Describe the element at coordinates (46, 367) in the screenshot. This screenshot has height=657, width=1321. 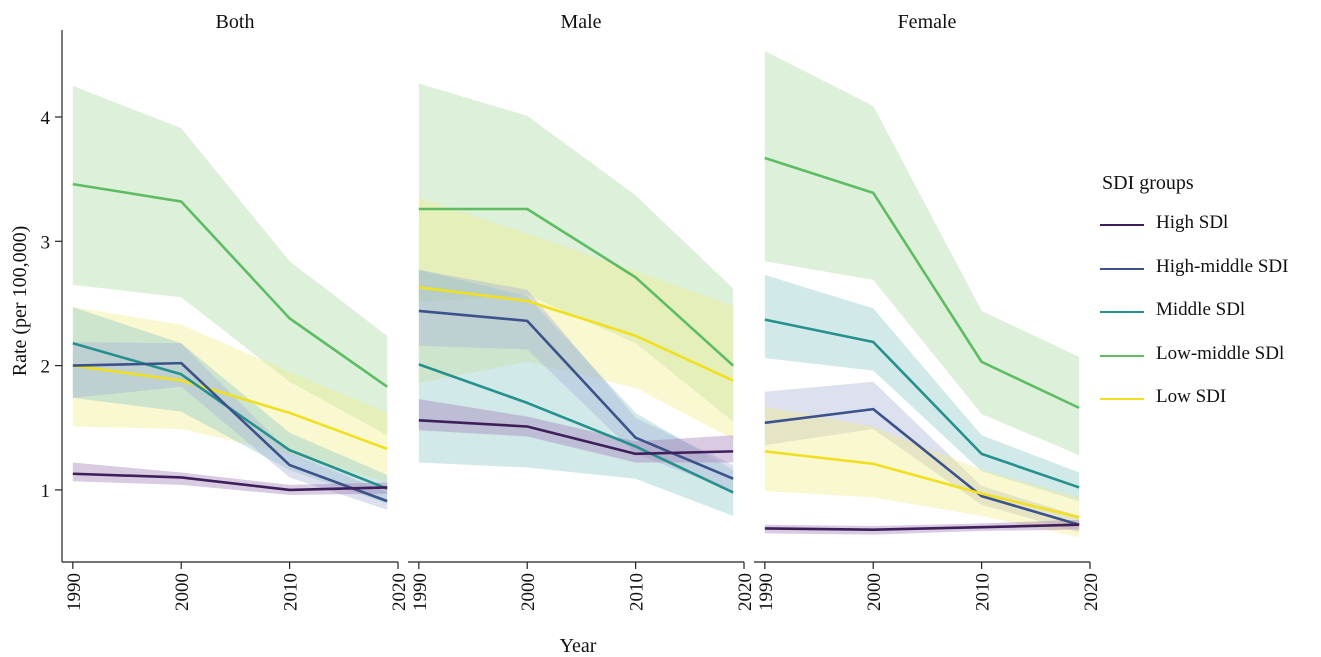
I see `y-tick-label: 2` at that location.